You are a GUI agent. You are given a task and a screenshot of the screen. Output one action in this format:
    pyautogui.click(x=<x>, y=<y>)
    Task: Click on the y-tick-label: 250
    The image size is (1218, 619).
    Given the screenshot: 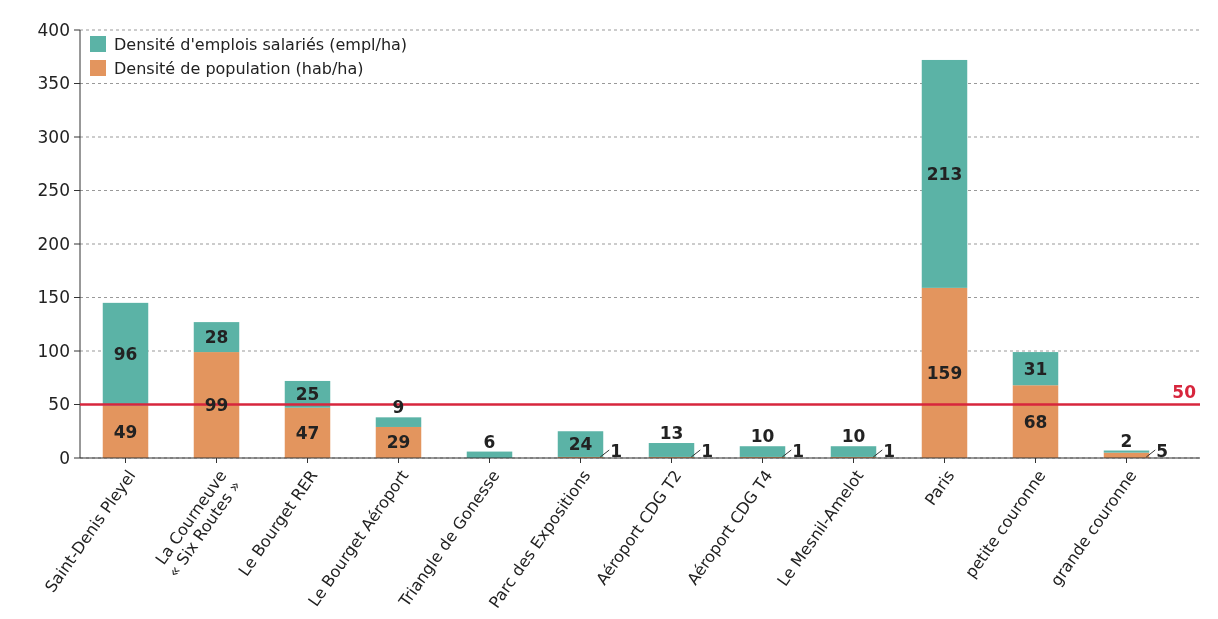 What is the action you would take?
    pyautogui.click(x=53, y=190)
    